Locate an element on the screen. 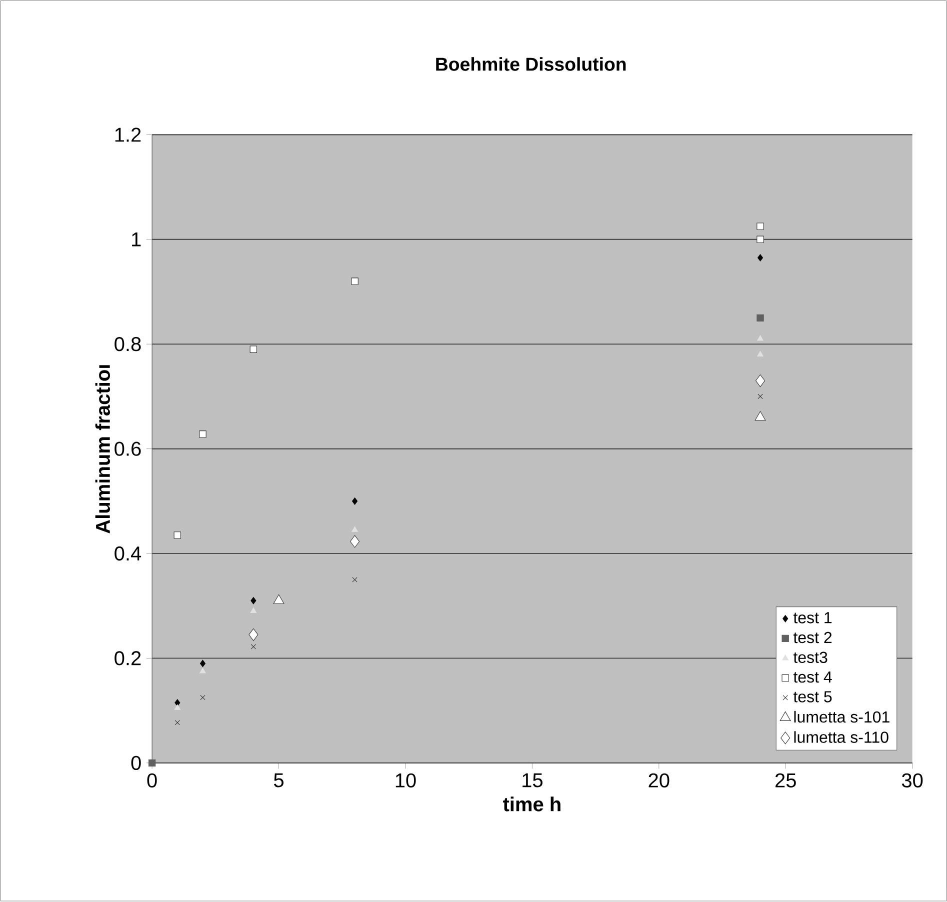 The width and height of the screenshot is (947, 902). x-tick-label: 25 is located at coordinates (785, 780).